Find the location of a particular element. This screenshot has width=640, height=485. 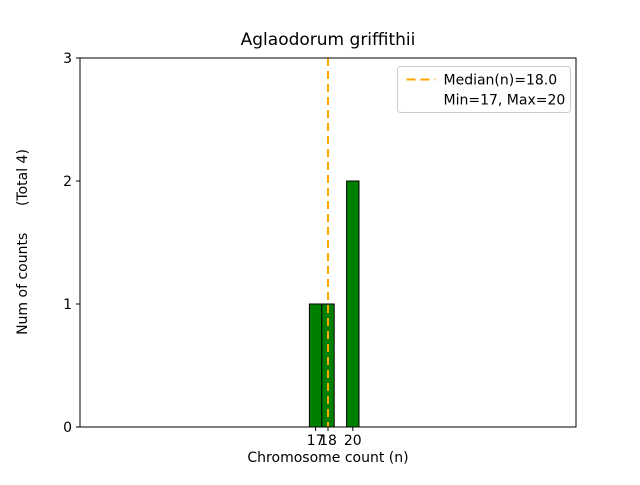

legend-label: Min=17, Max=20 is located at coordinates (505, 101).